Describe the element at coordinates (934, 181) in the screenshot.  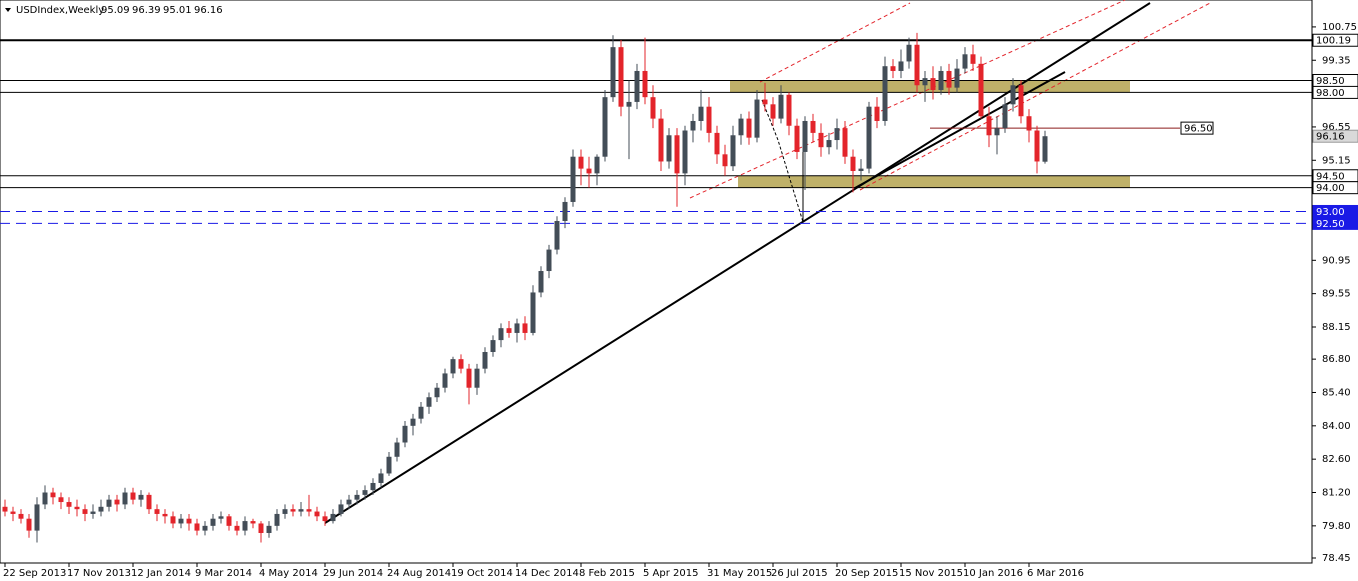
I see `zone` at that location.